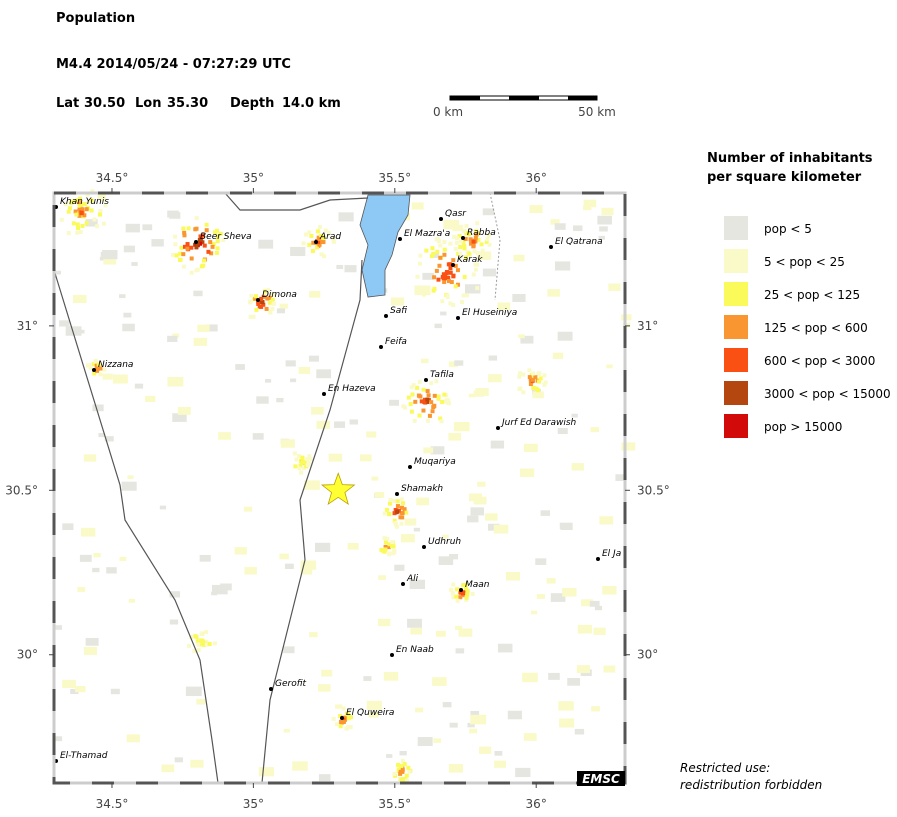 This screenshot has height=817, width=897. Describe the element at coordinates (538, 423) in the screenshot. I see `city-label: Jurf Ed Darawish` at that location.